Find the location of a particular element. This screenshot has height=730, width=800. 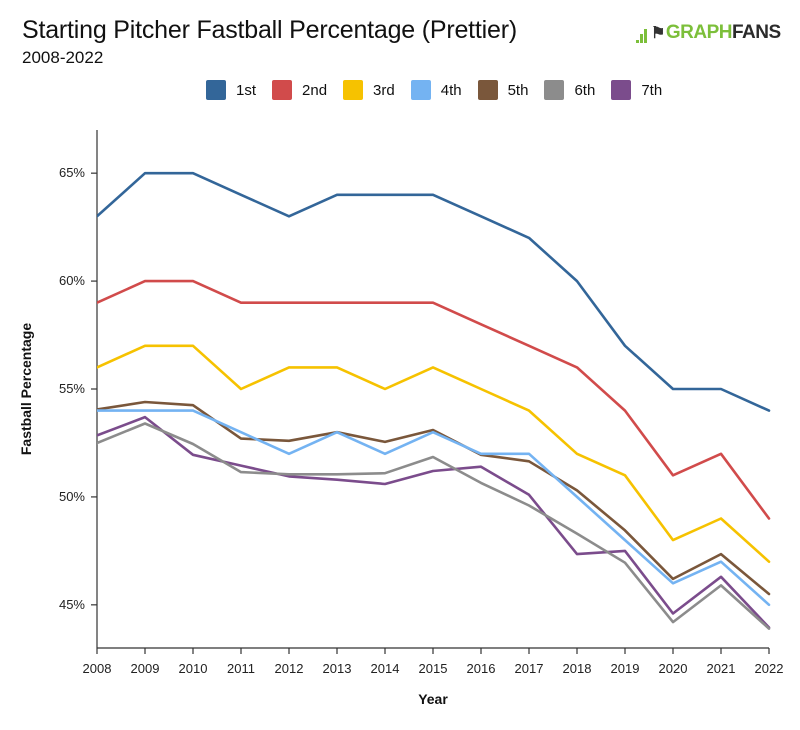

legend-label: 4th is located at coordinates (451, 90).